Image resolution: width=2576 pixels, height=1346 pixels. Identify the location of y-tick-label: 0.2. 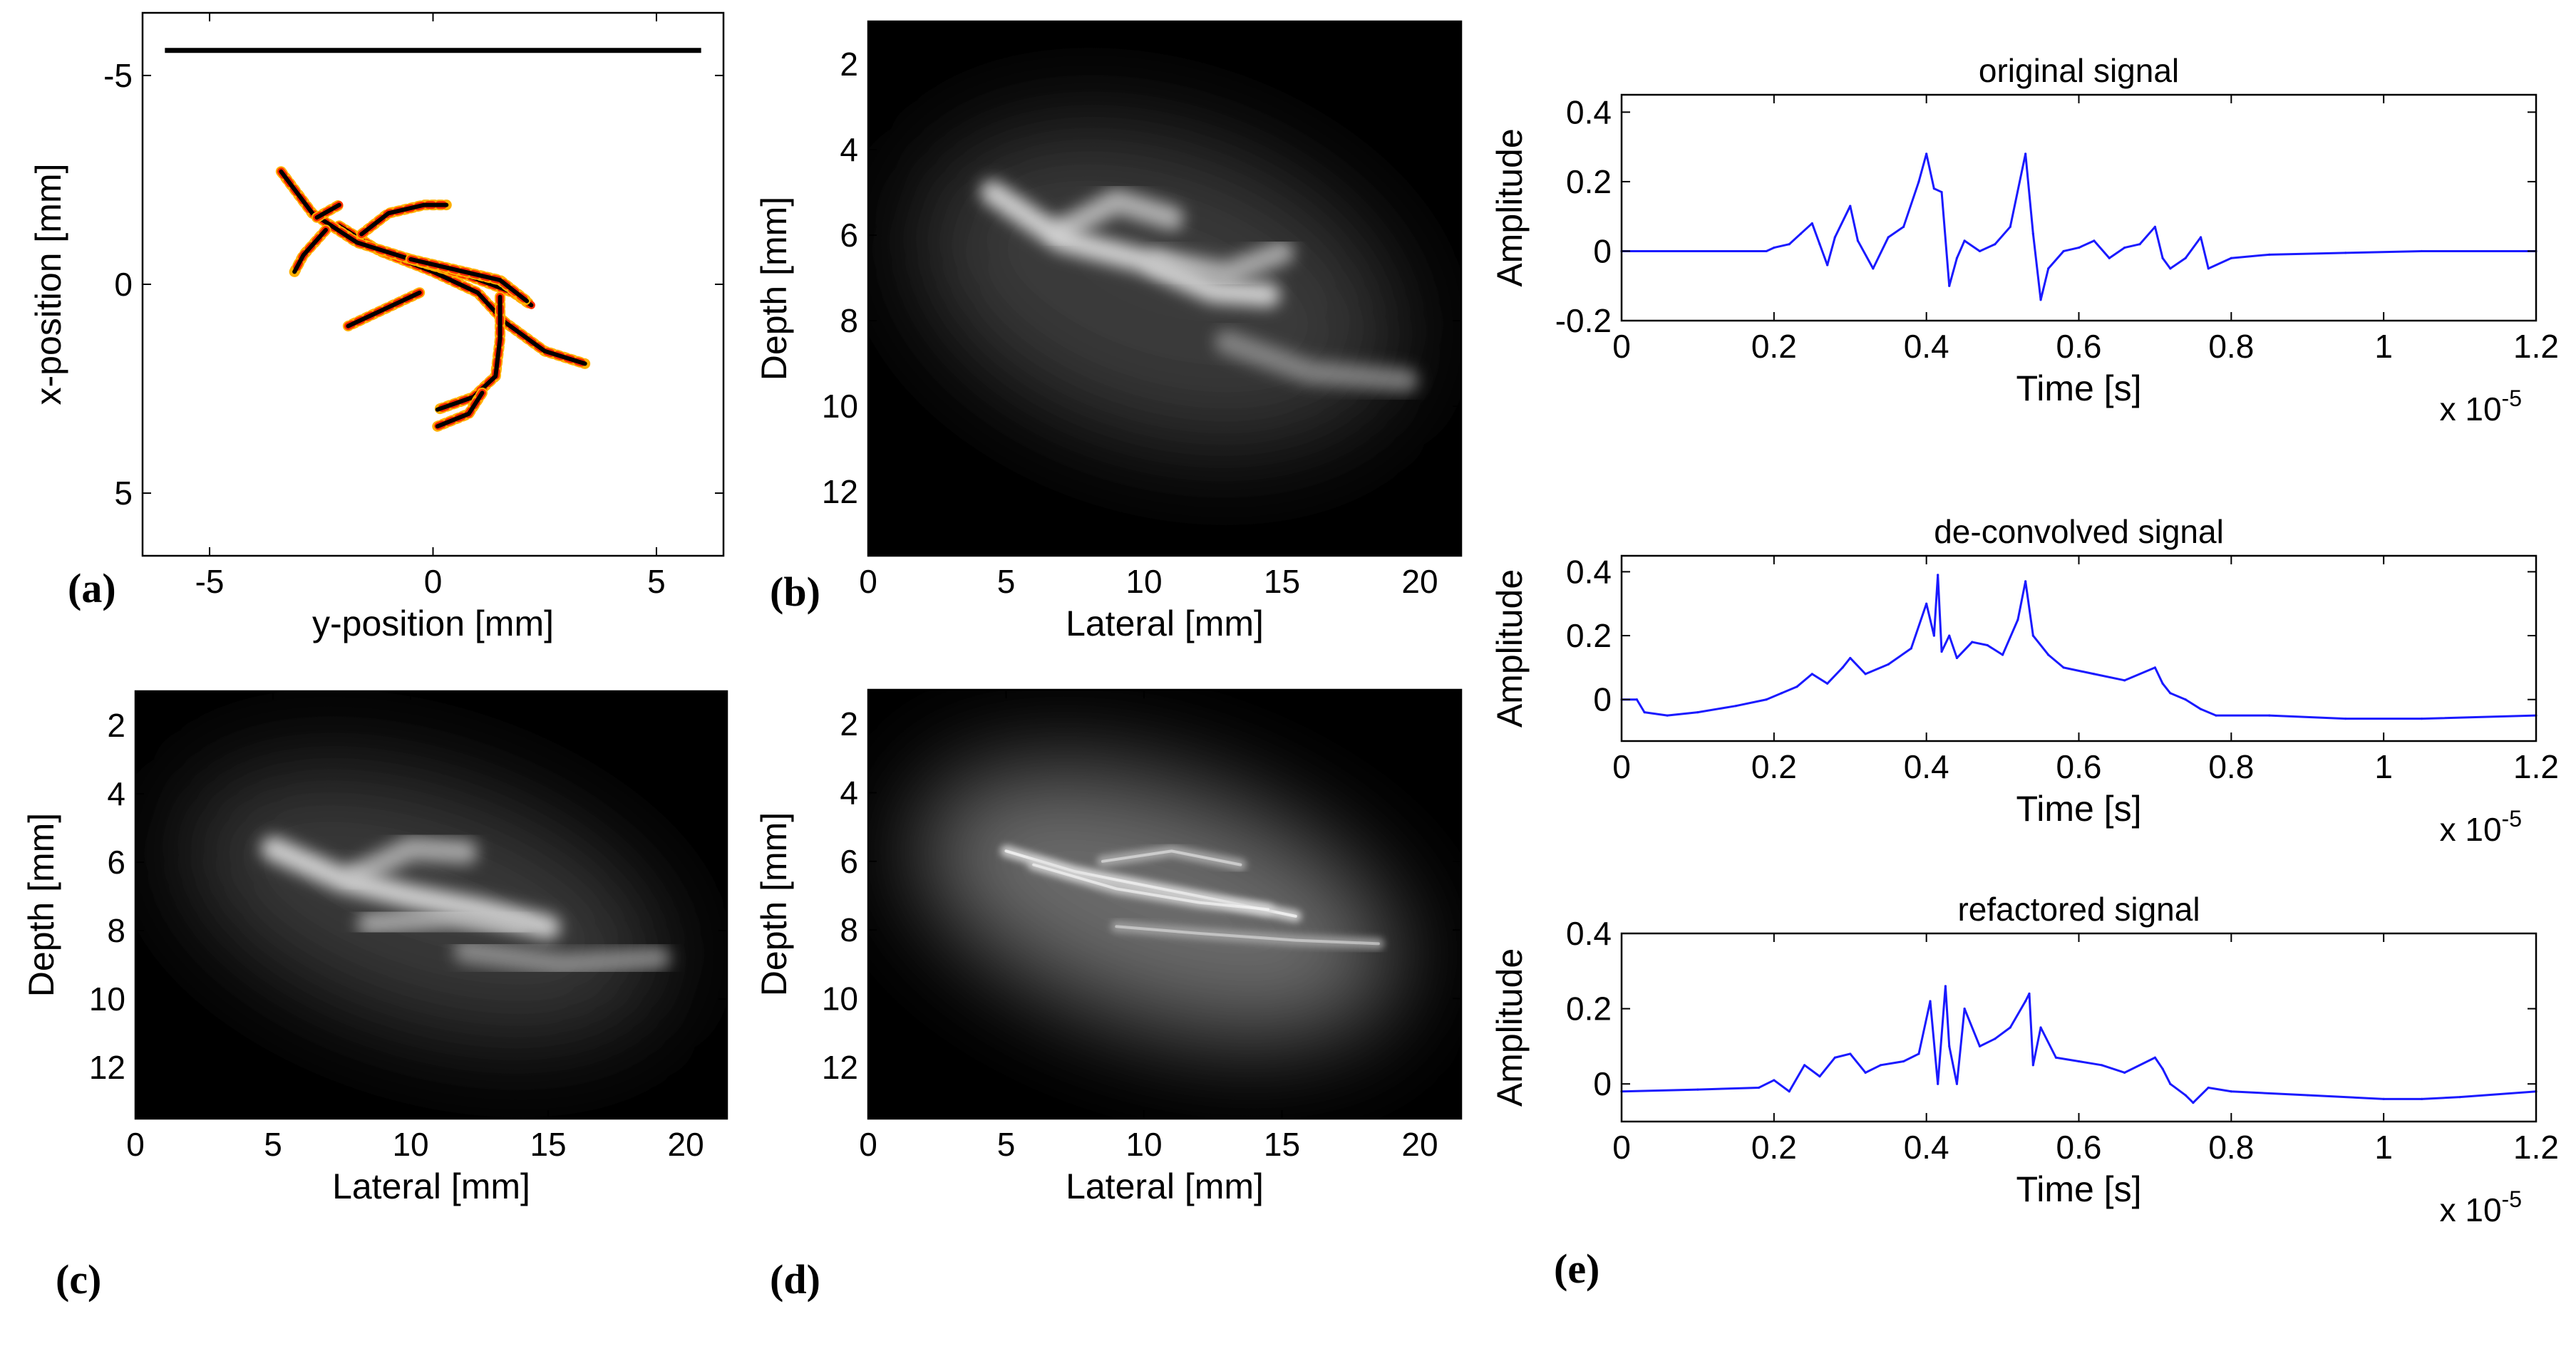
(1589, 181).